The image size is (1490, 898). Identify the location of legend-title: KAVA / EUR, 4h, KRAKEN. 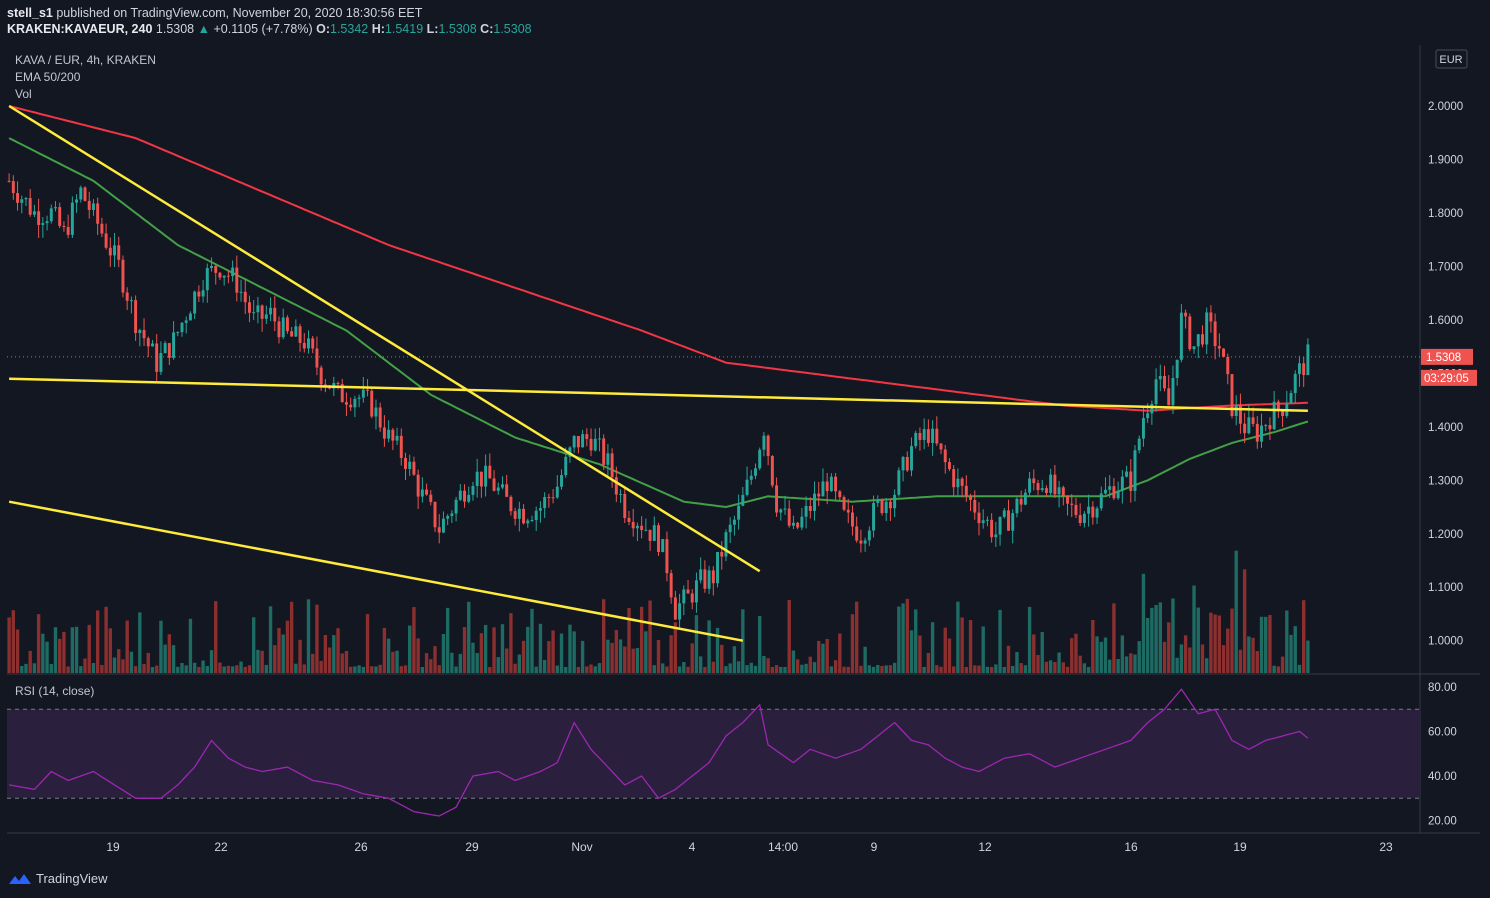
(85, 60).